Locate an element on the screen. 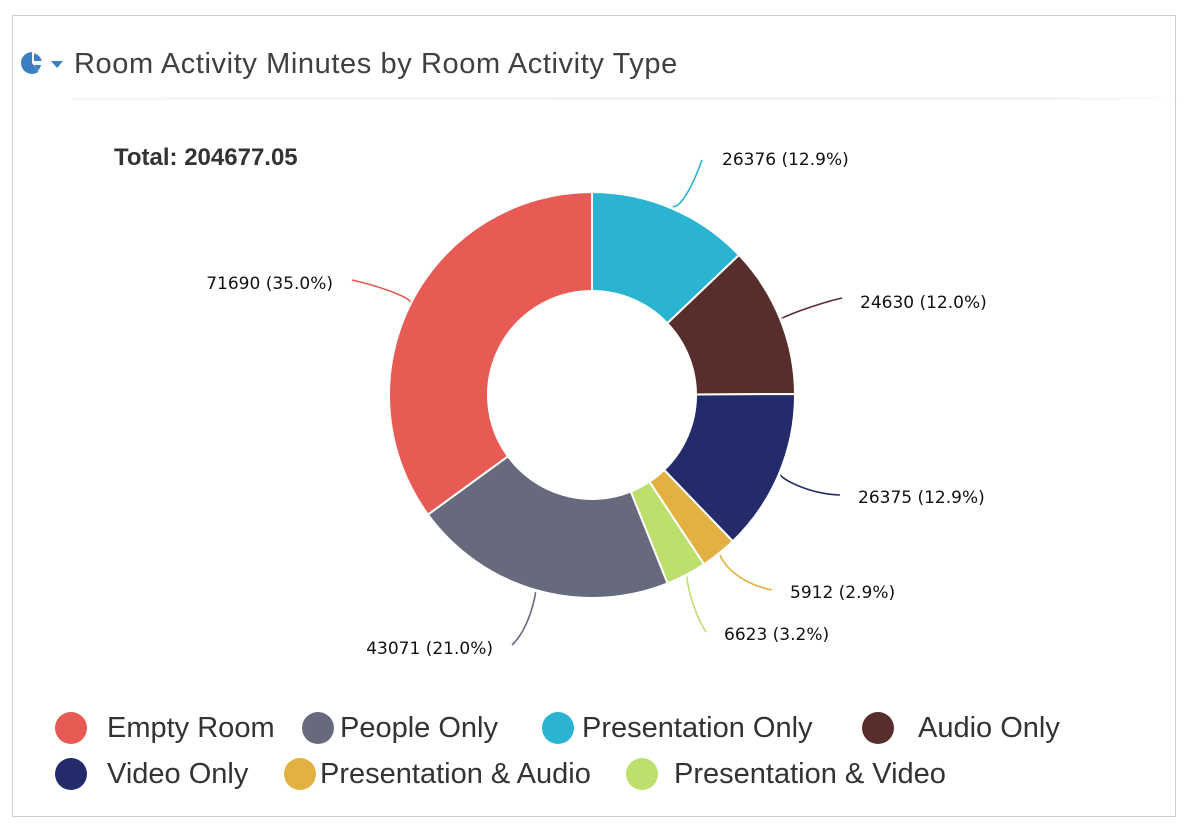 The width and height of the screenshot is (1194, 834). caret-down-icon is located at coordinates (57, 64).